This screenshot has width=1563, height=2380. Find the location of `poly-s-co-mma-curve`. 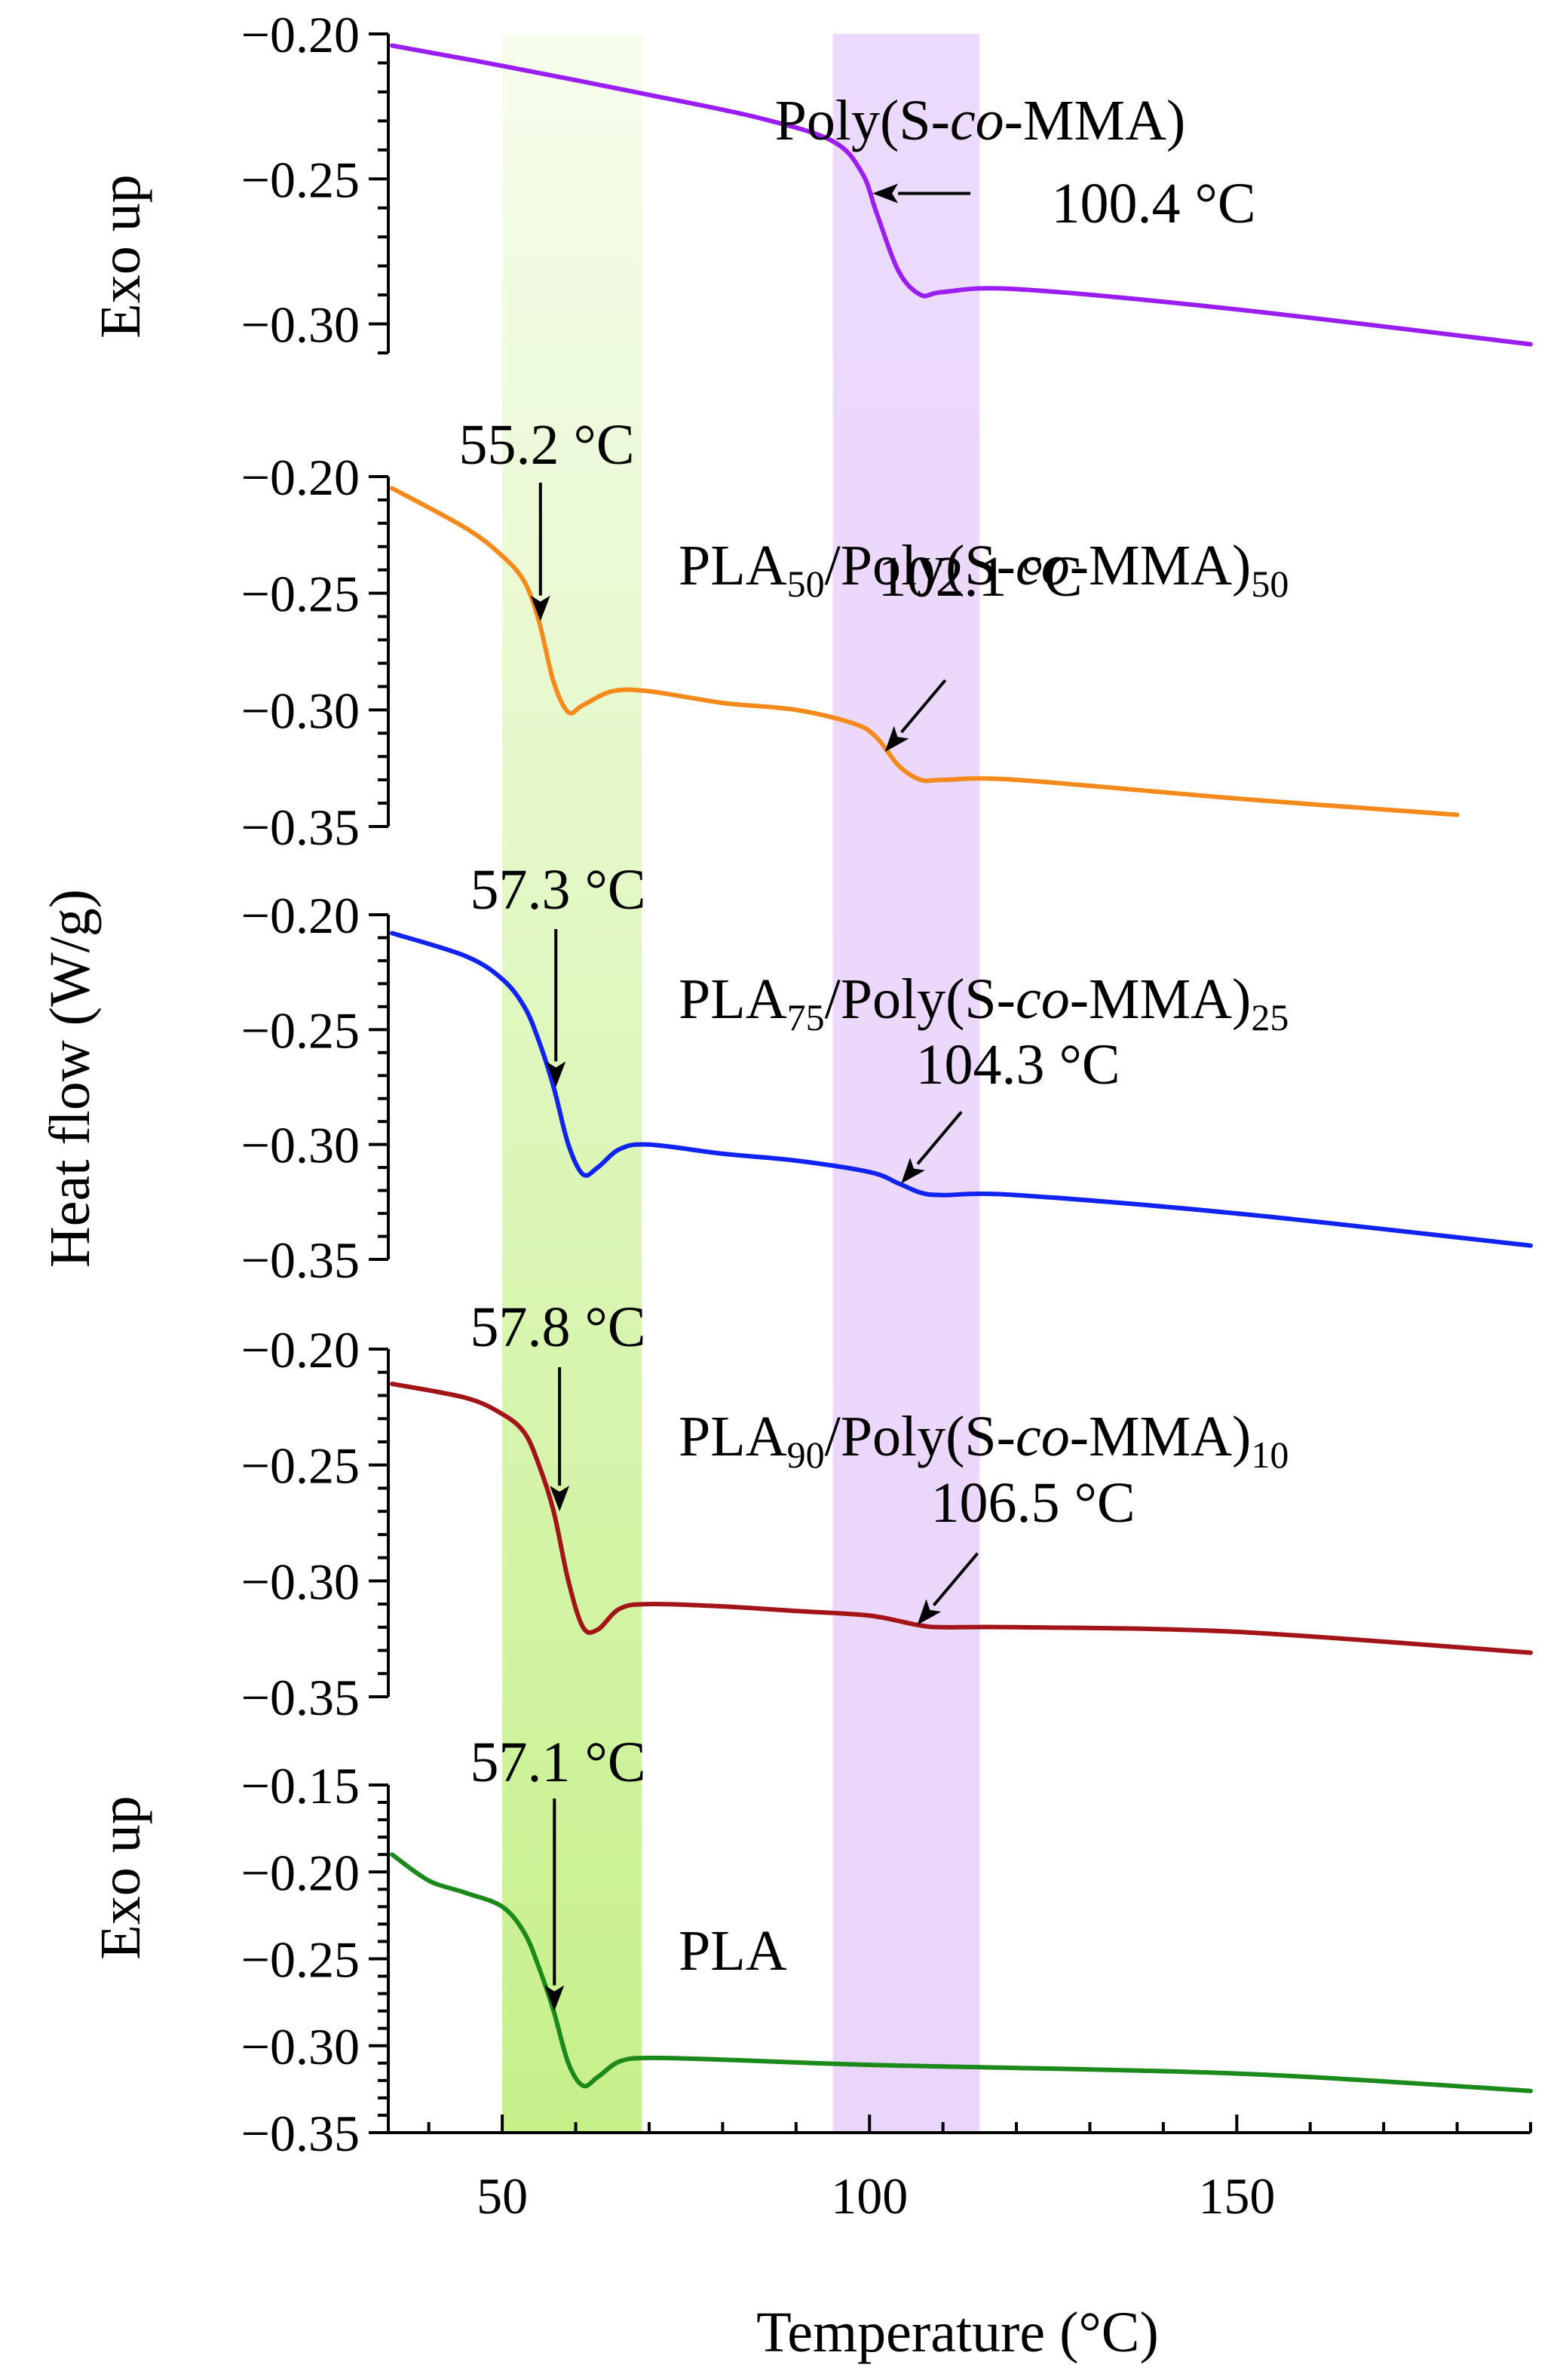

poly-s-co-mma-curve is located at coordinates (961, 195).